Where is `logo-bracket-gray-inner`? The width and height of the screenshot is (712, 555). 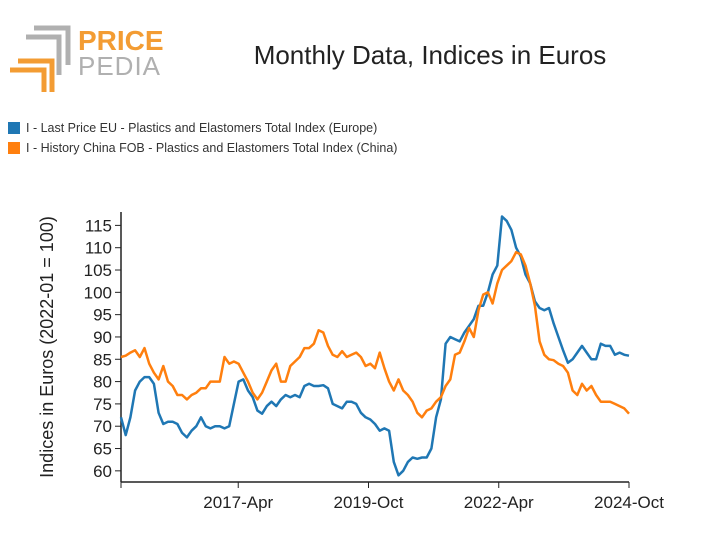
logo-bracket-gray-inner is located at coordinates (44, 54).